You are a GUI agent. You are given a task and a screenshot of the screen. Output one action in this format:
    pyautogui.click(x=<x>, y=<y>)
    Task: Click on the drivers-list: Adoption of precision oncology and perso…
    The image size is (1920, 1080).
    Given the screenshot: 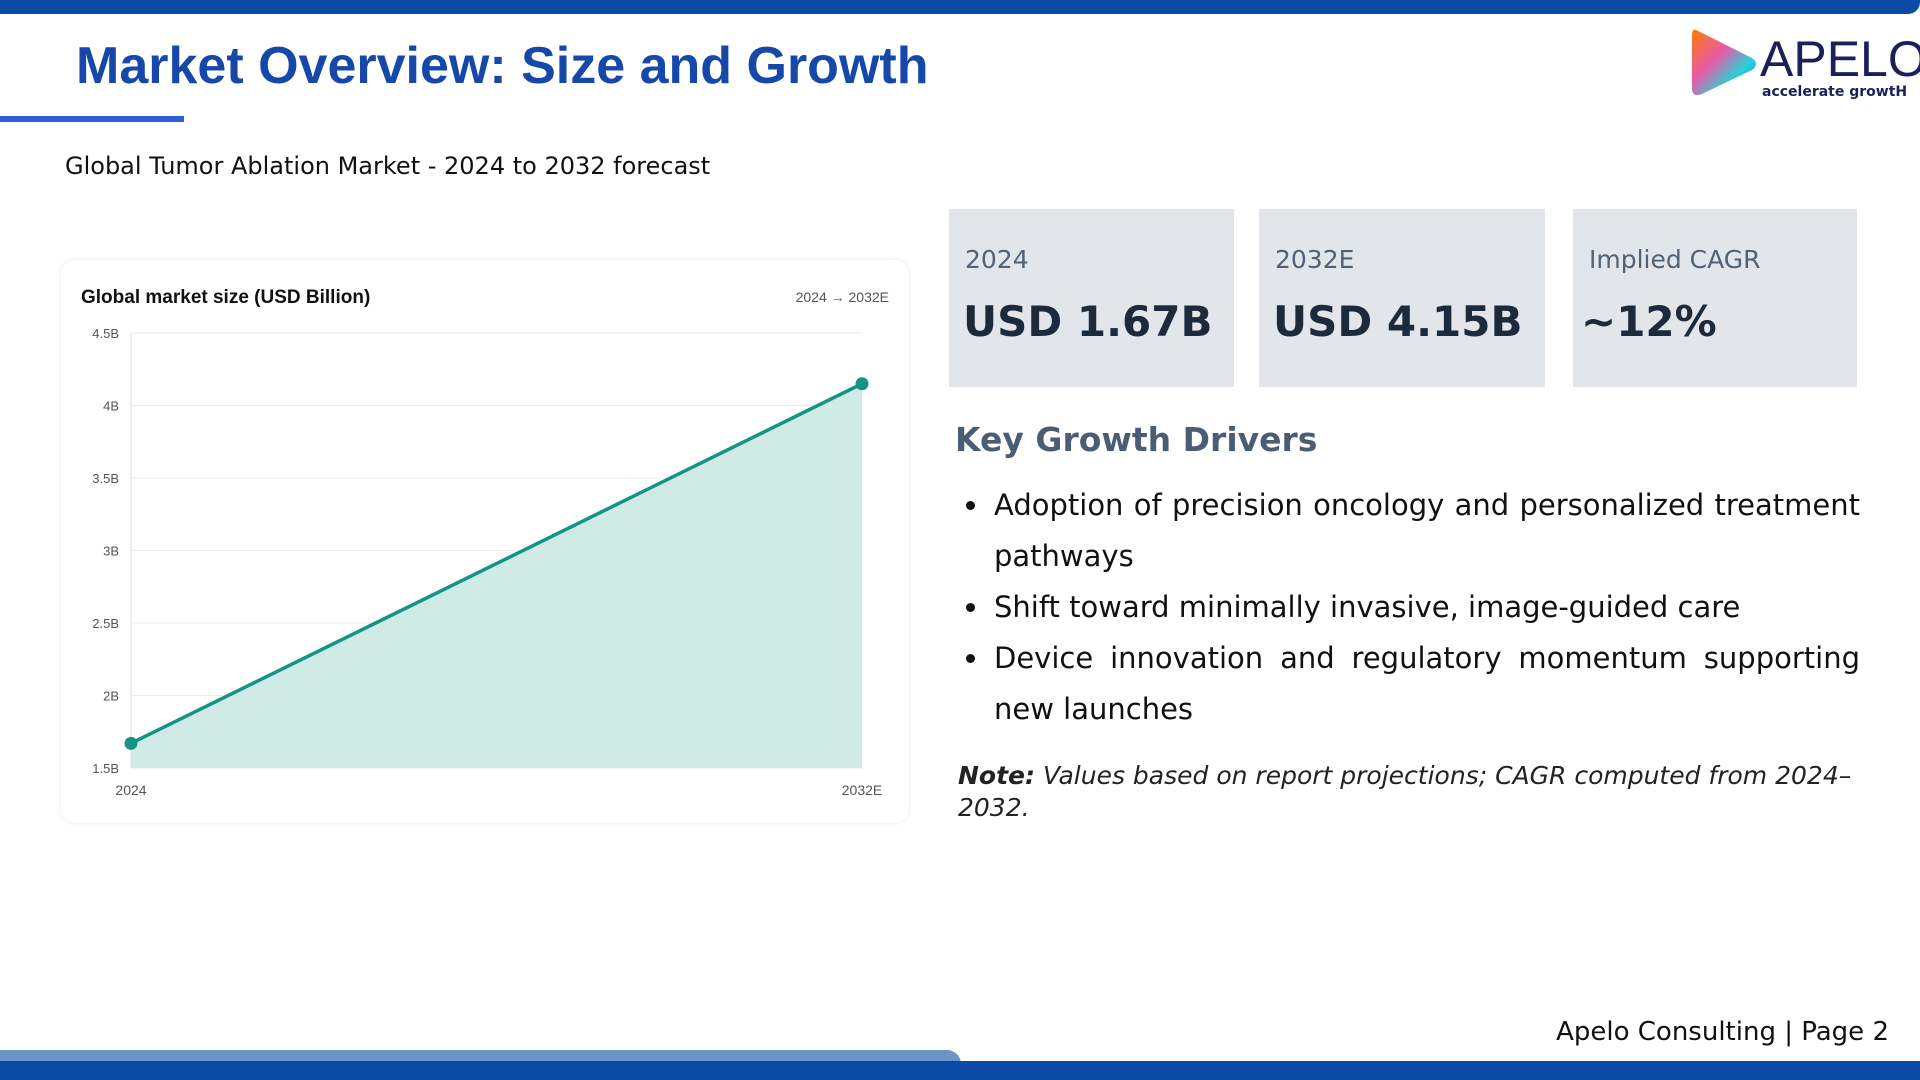 What is the action you would take?
    pyautogui.click(x=1413, y=607)
    